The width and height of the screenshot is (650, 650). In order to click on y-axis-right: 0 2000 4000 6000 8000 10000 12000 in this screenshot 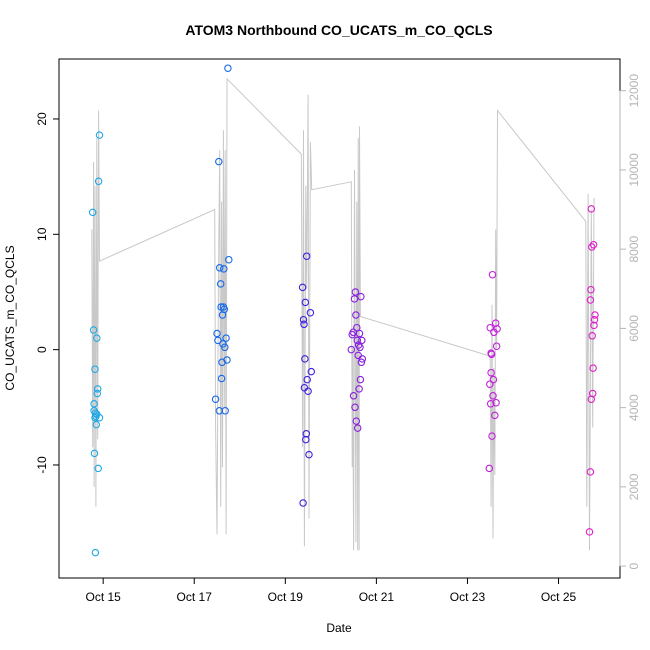, I will do `click(630, 321)`.